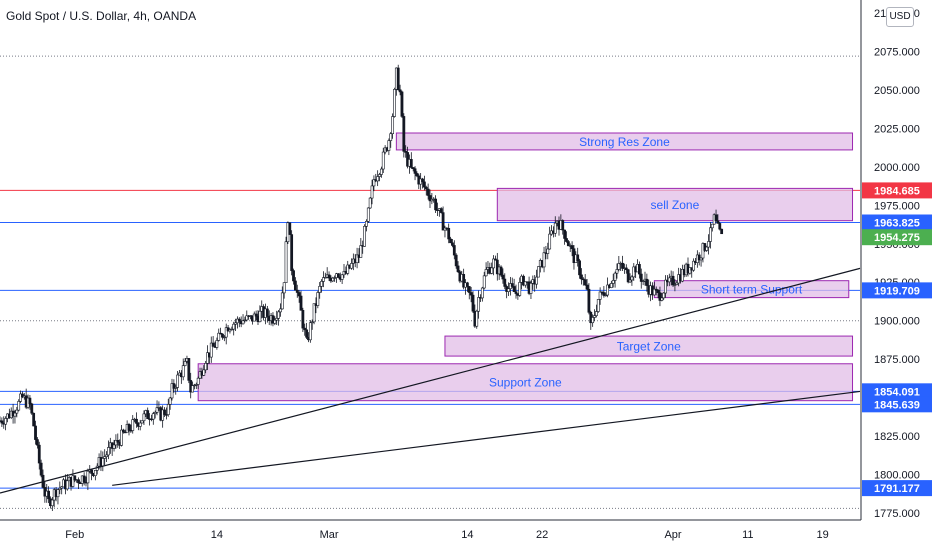 The width and height of the screenshot is (932, 550). What do you see at coordinates (897, 476) in the screenshot?
I see `y-tick-label: 1800.000` at bounding box center [897, 476].